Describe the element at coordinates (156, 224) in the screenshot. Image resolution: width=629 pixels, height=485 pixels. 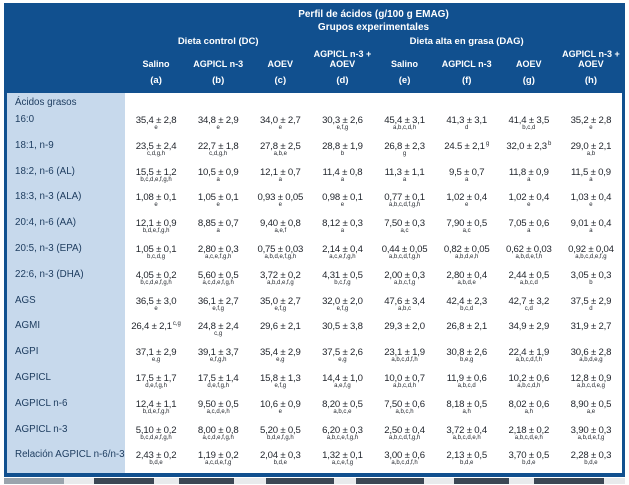
I see `cell-value: 12,1 ± 0,9` at that location.